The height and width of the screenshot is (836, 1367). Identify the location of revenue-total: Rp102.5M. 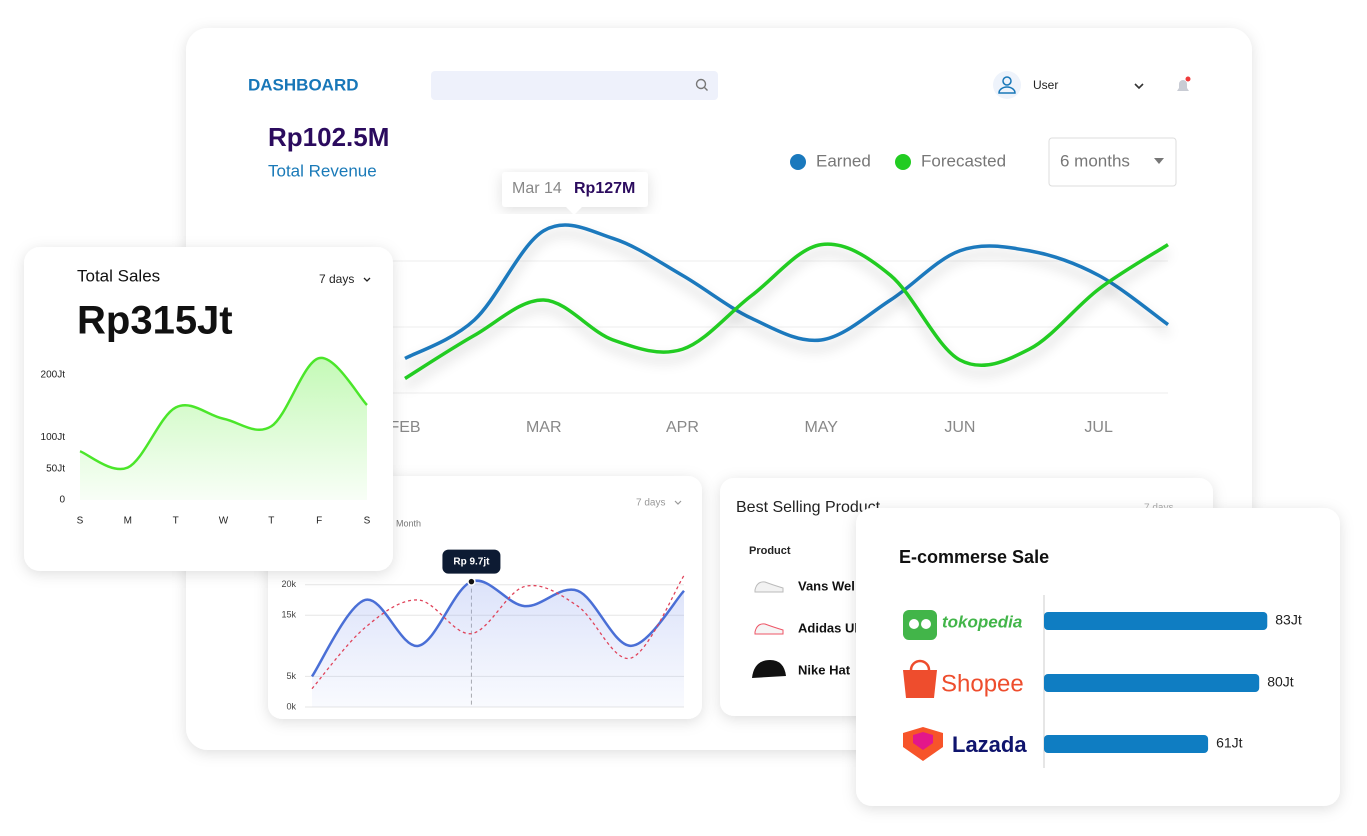
(328, 137).